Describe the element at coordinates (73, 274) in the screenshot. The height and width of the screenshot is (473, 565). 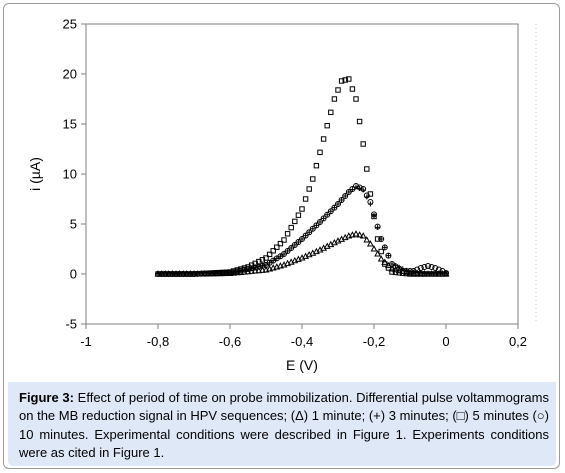
I see `y-tick-label: 0` at that location.